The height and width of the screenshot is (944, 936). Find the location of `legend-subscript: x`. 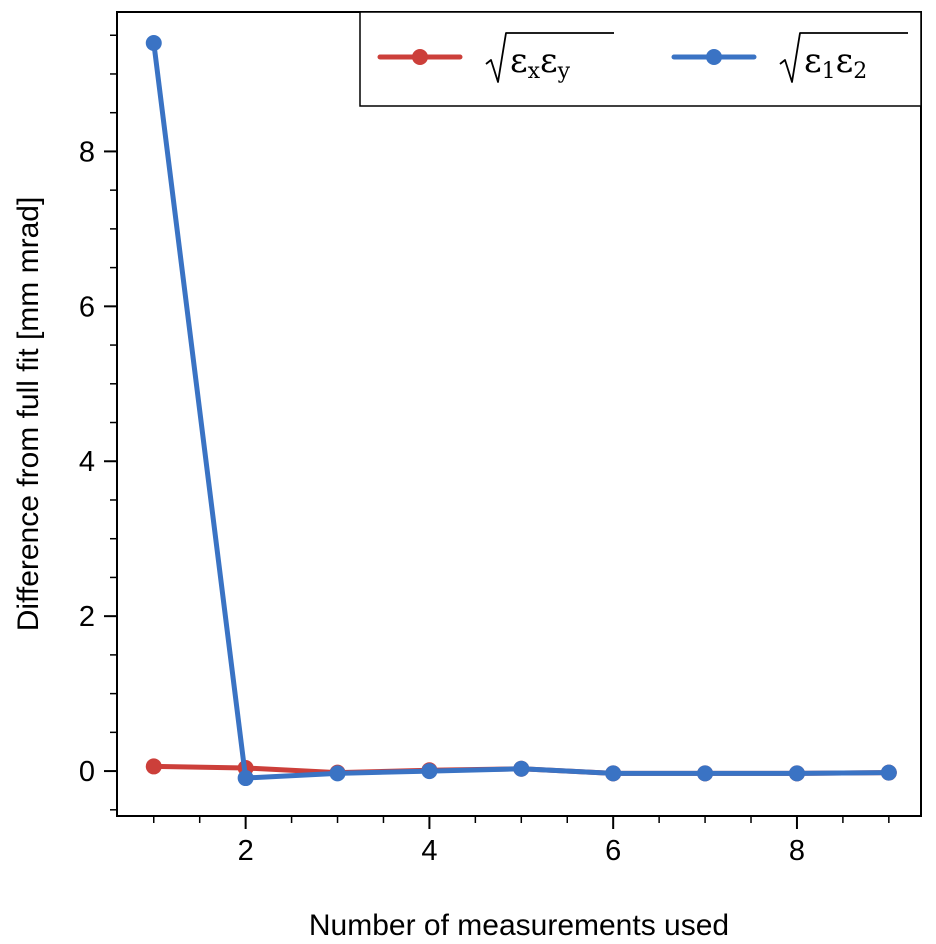

legend-subscript: x is located at coordinates (534, 71).